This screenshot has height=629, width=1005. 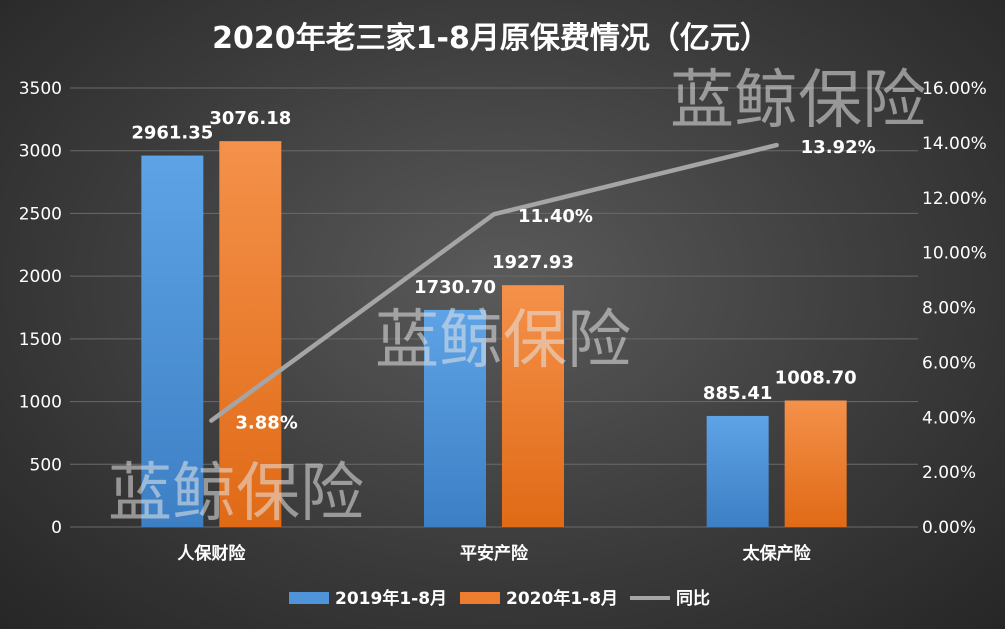 What do you see at coordinates (555, 216) in the screenshot?
I see `line-data-label: 11.40%` at bounding box center [555, 216].